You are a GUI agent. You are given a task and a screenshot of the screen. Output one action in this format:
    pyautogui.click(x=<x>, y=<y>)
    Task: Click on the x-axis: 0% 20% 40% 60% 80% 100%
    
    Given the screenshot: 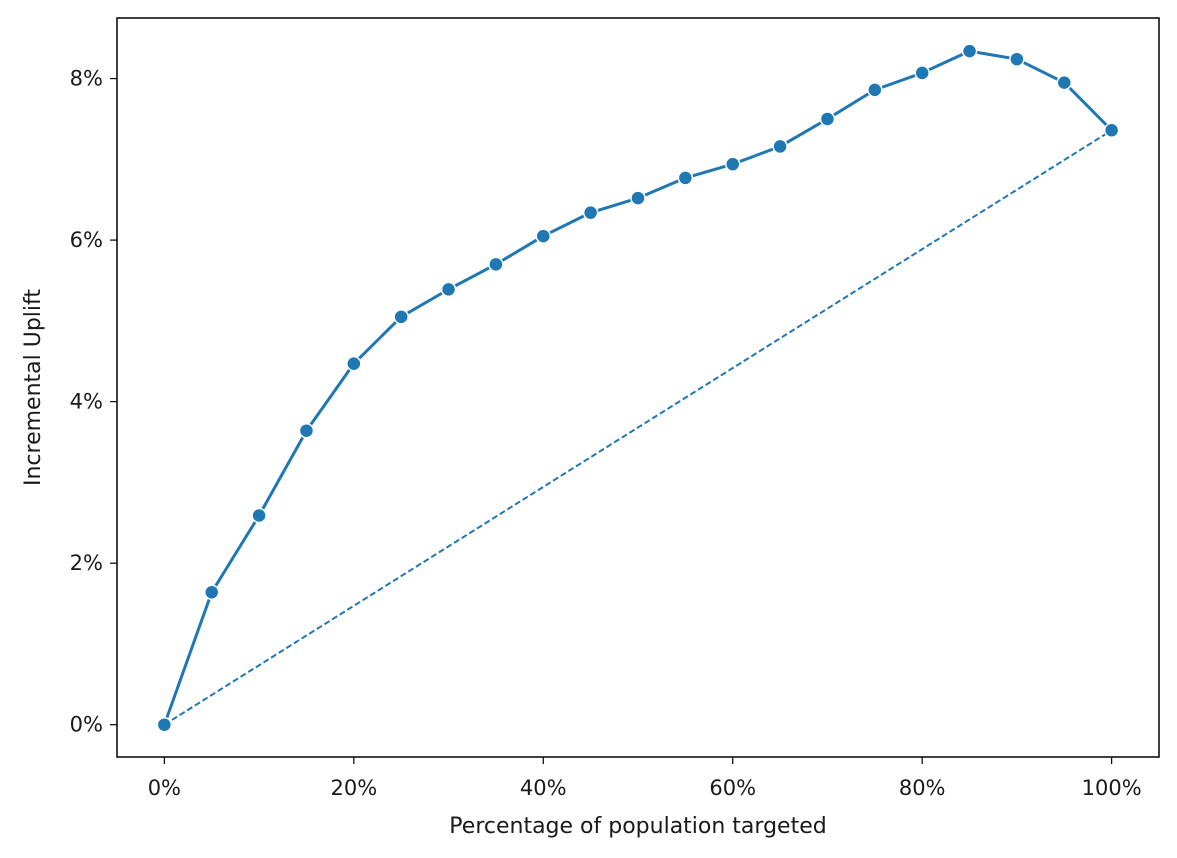 What is the action you would take?
    pyautogui.click(x=645, y=778)
    